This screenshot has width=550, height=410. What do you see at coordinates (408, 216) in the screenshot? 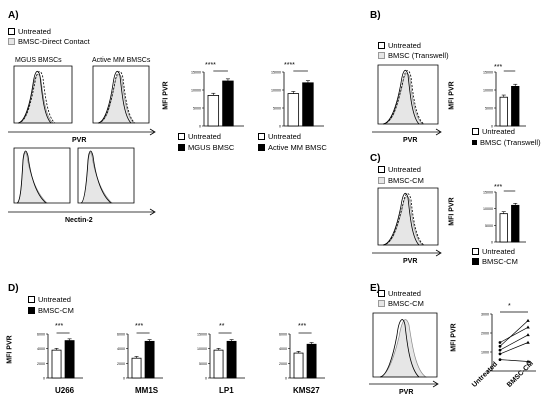
I see `hist-c` at bounding box center [408, 216].